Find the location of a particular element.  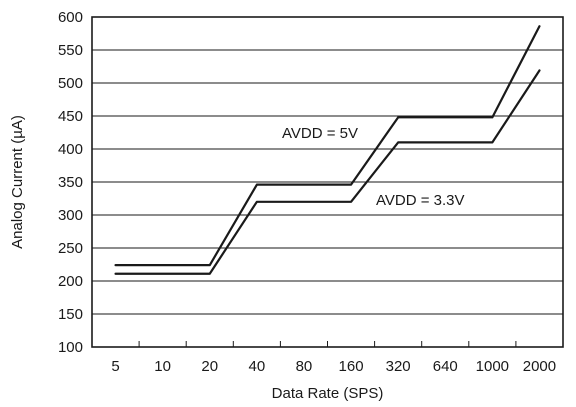

x-tick-label: 640 is located at coordinates (445, 366).